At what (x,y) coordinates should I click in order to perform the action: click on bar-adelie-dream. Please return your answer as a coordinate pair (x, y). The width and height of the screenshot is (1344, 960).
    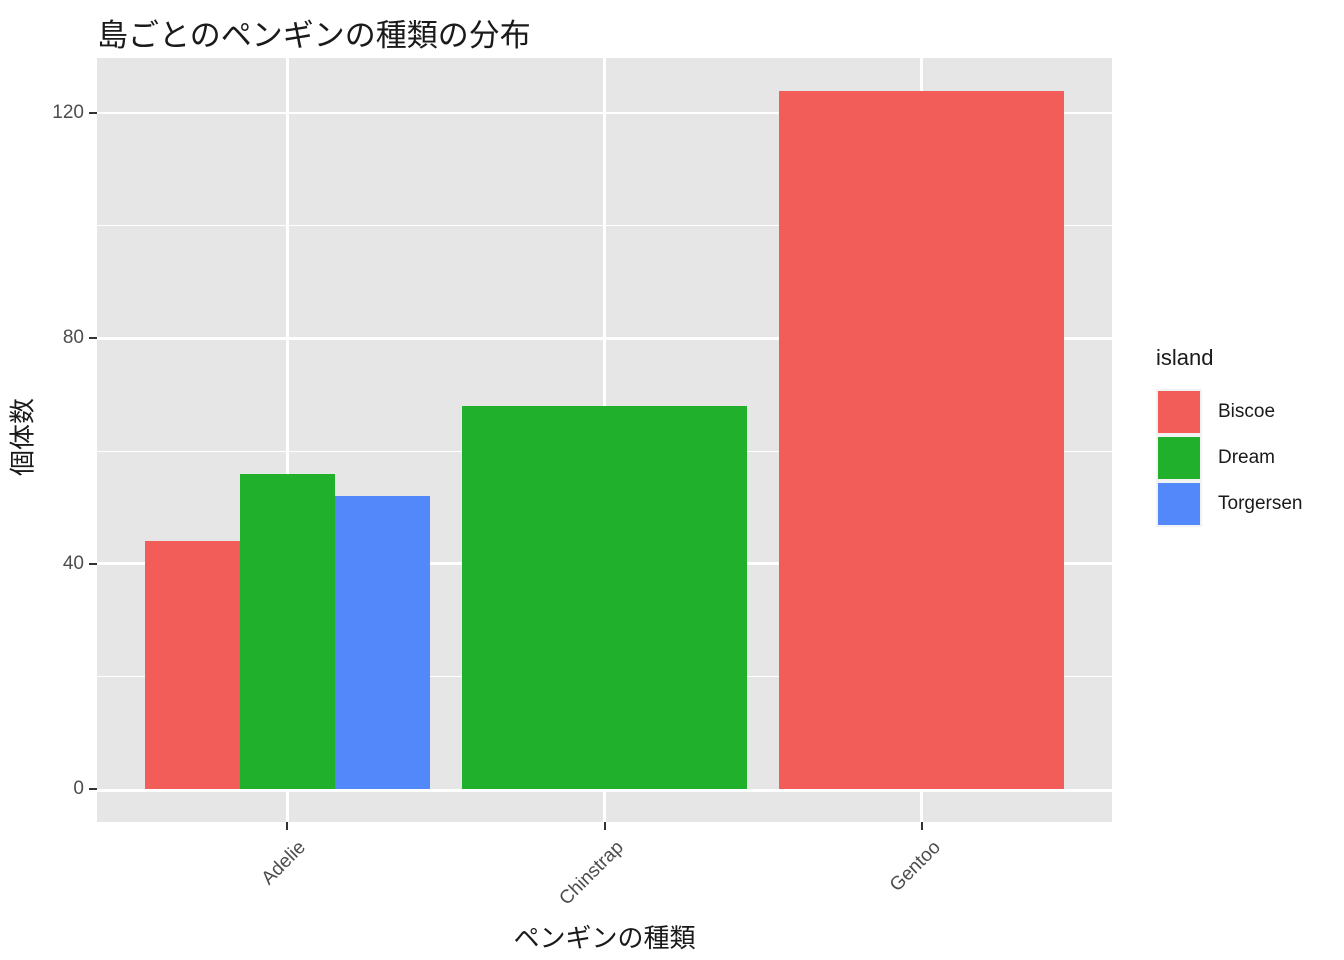
    Looking at the image, I should click on (287, 631).